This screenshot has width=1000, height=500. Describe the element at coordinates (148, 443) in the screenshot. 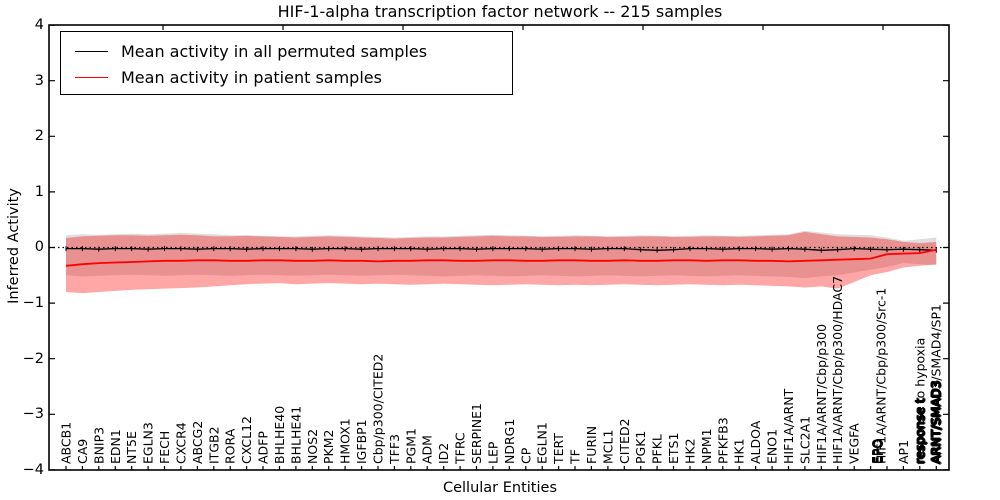

I see `x-tick-label: EGLN3` at that location.